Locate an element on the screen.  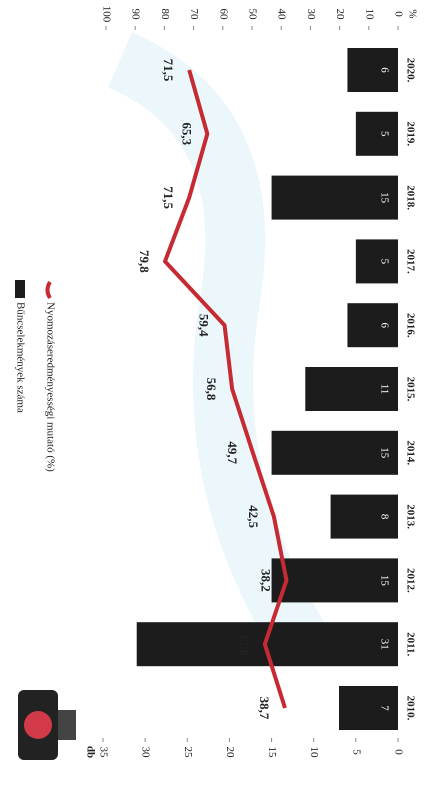
x-tick-label: 2017. is located at coordinates (410, 261).